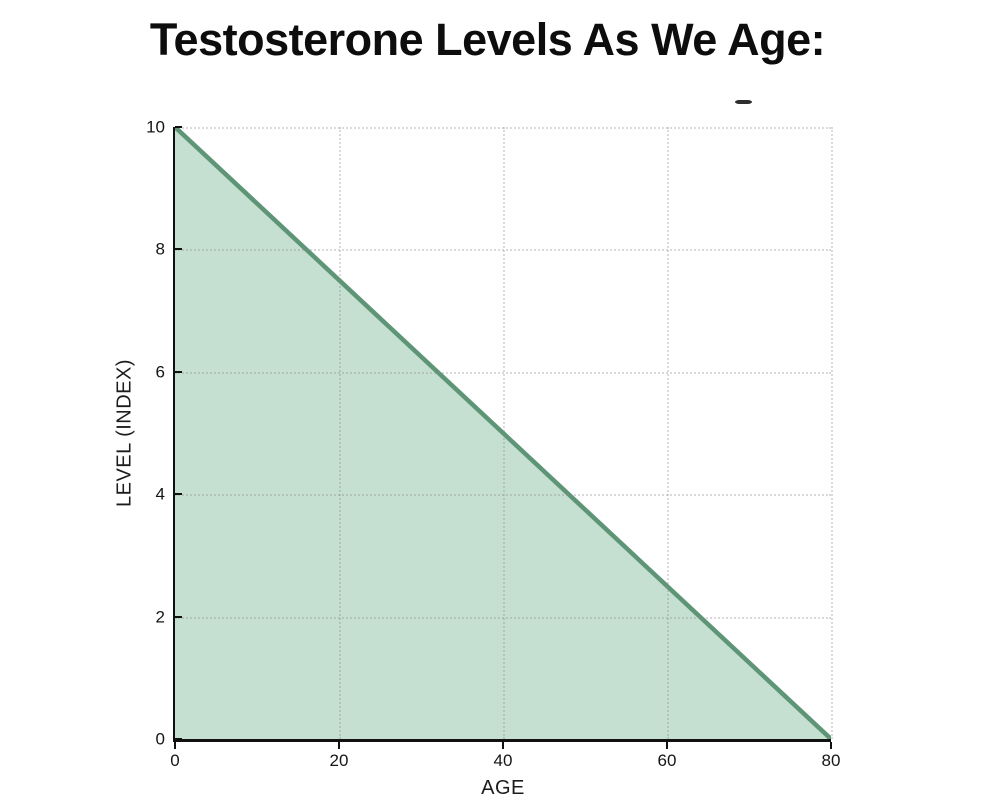 The image size is (1000, 800). What do you see at coordinates (124, 433) in the screenshot?
I see `y-axis-label: LEVEL (INDEX)` at bounding box center [124, 433].